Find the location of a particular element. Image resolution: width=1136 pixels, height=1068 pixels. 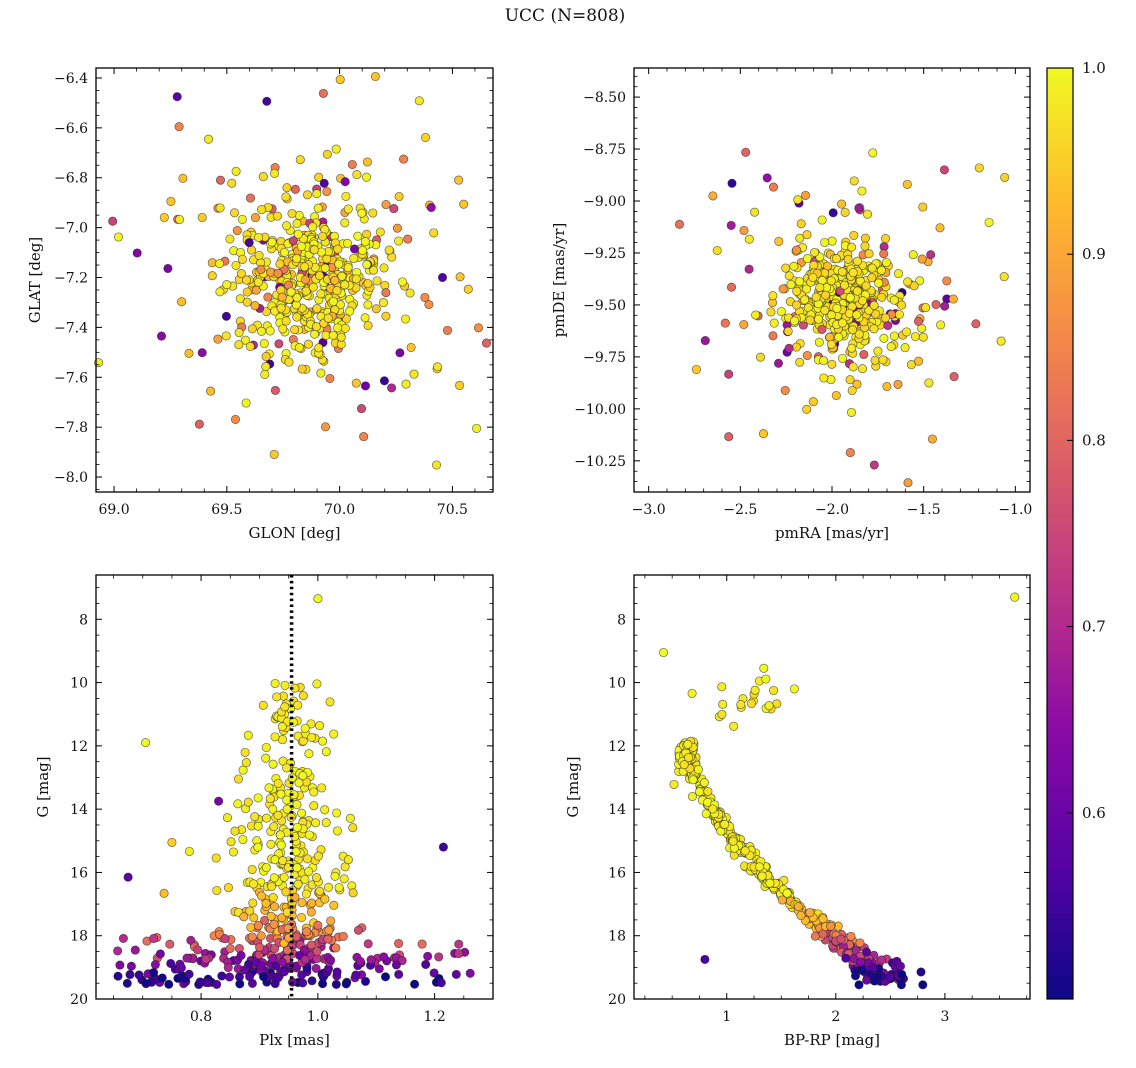

y-tick-label: 12 is located at coordinates (79, 747).